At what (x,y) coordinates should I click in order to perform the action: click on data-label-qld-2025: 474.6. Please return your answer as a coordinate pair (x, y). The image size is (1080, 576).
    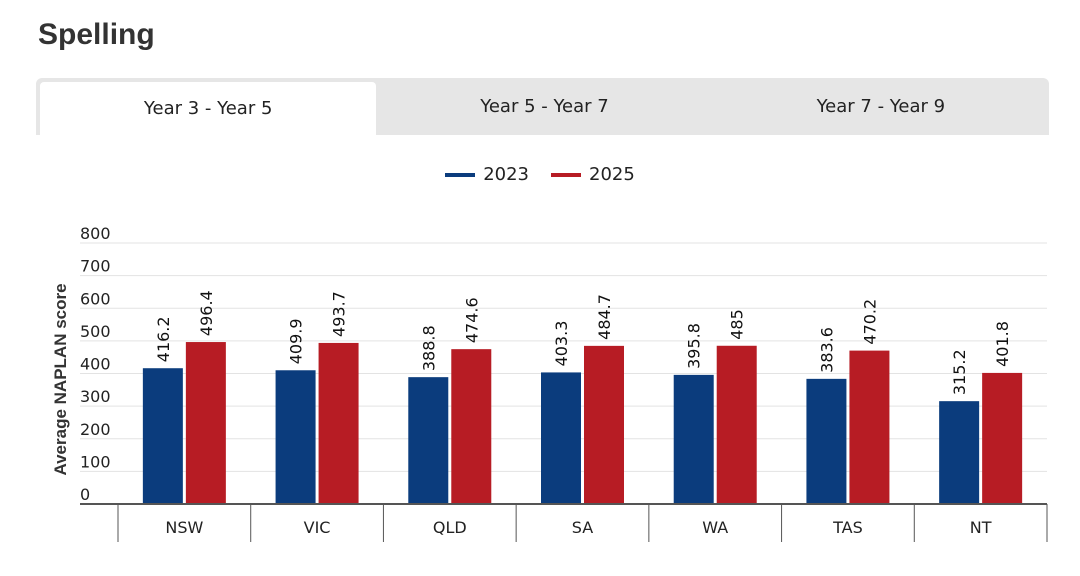
    Looking at the image, I should click on (471, 320).